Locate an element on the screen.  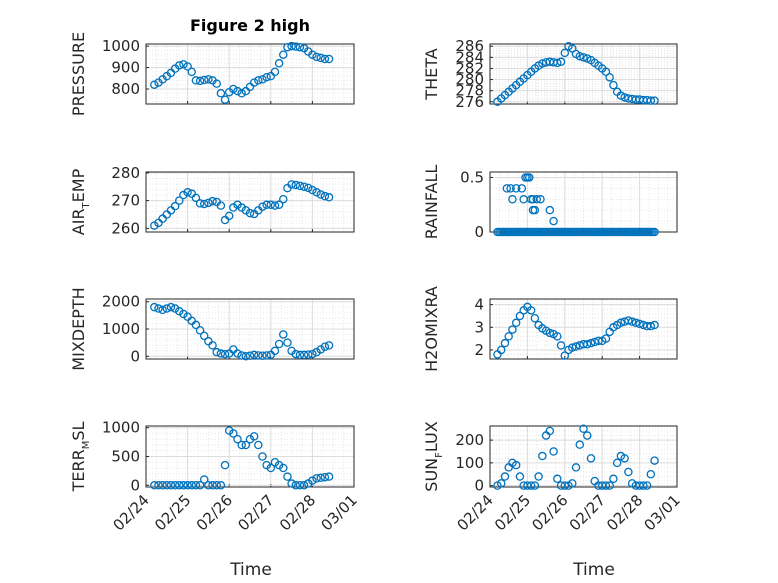
y-tick-label: 260 is located at coordinates (125, 228).